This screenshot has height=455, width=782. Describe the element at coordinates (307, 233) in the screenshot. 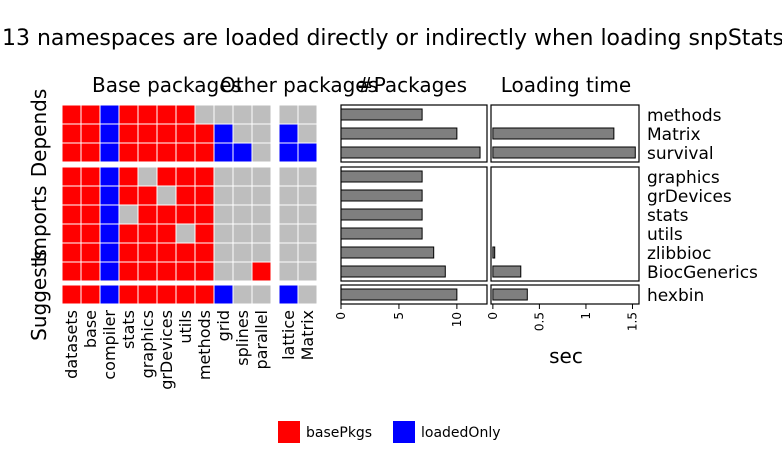

I see `tile-utils-matrix` at that location.